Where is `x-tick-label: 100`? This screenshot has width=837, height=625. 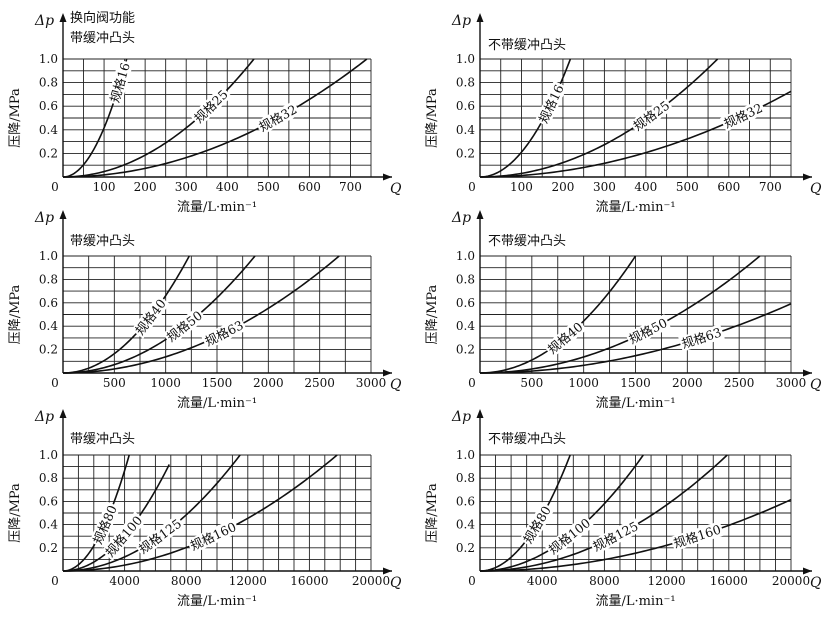 x-tick-label: 100 is located at coordinates (104, 187).